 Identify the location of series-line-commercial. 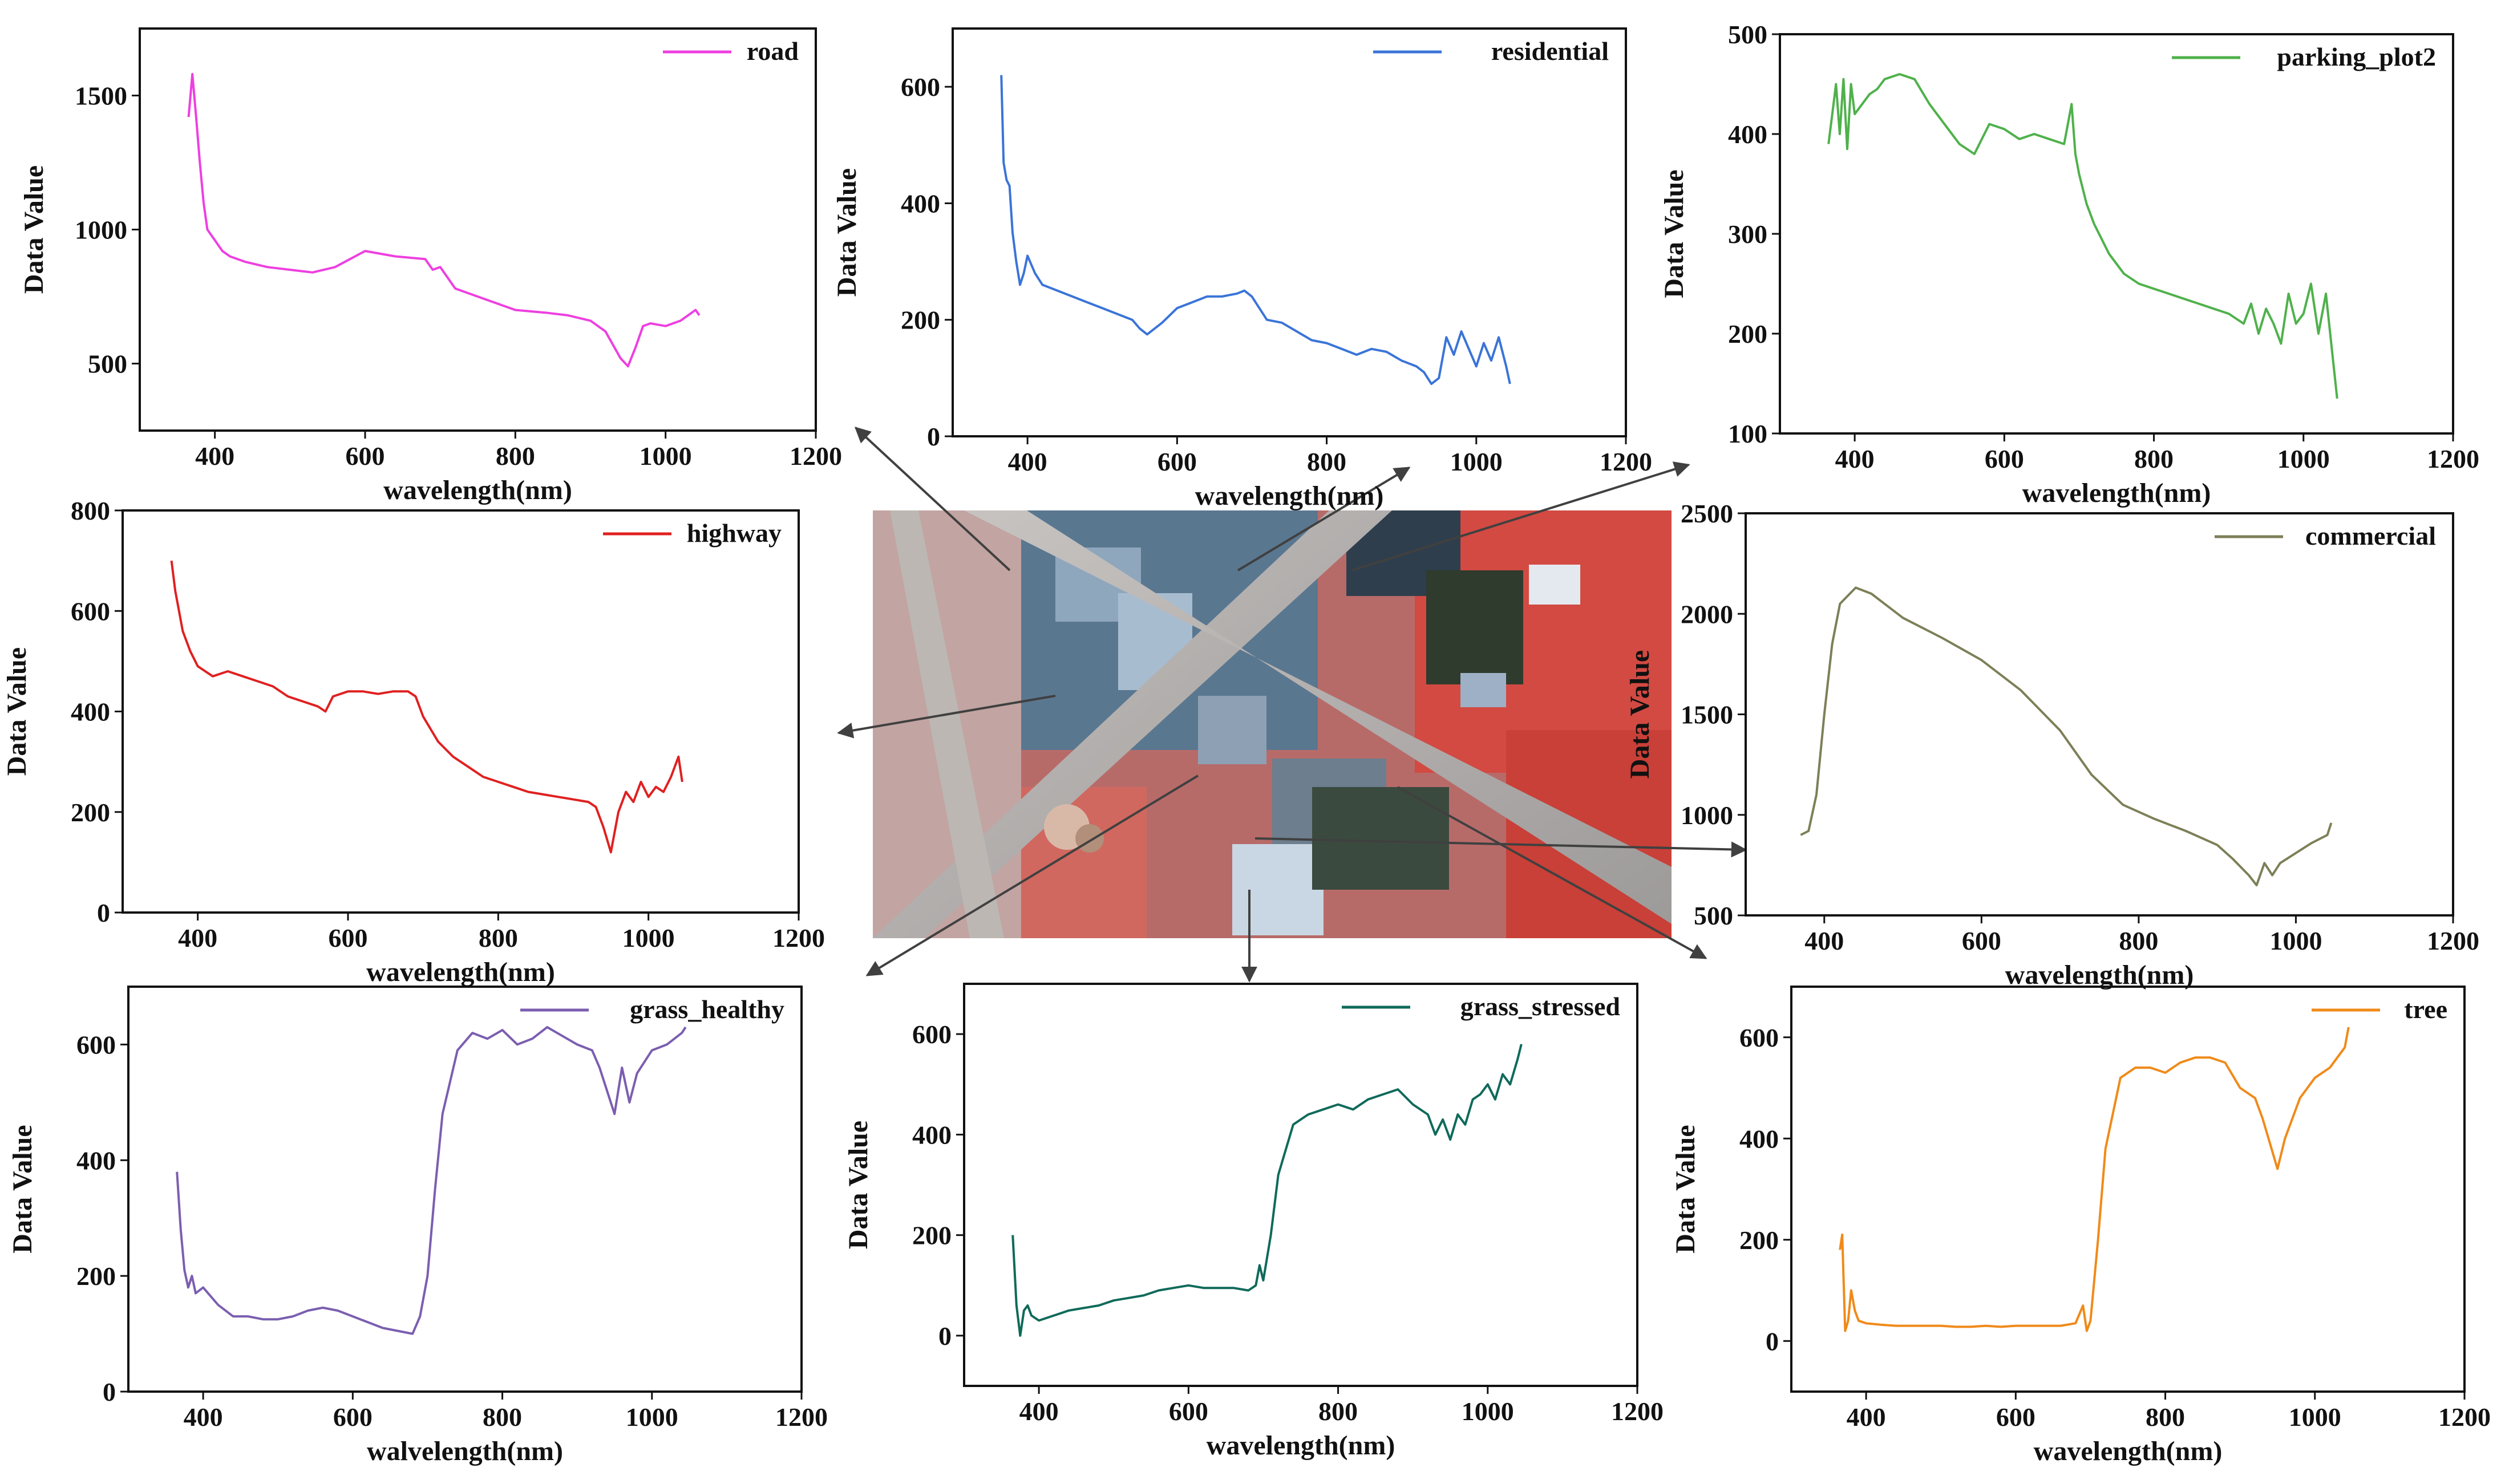
(2066, 736).